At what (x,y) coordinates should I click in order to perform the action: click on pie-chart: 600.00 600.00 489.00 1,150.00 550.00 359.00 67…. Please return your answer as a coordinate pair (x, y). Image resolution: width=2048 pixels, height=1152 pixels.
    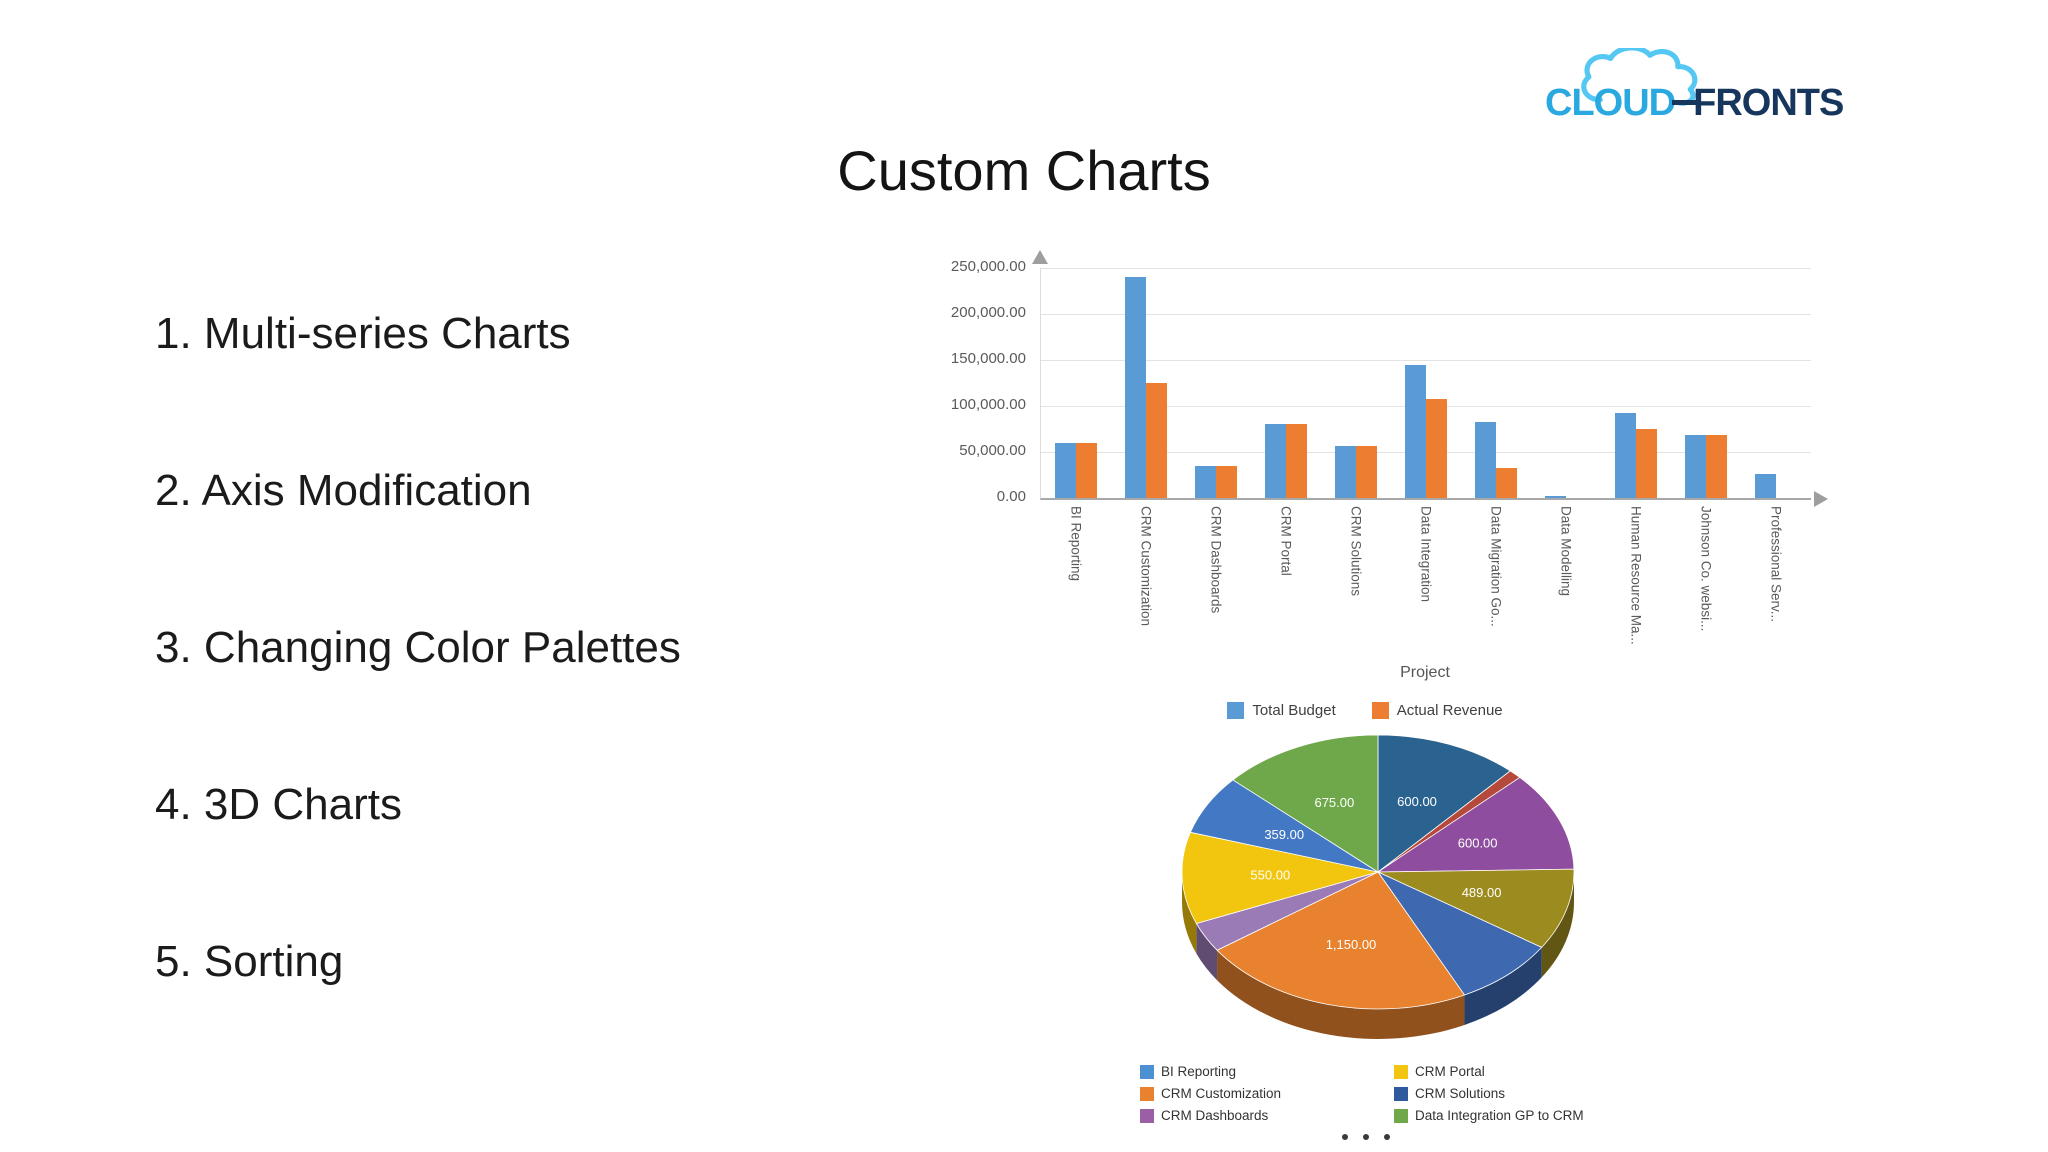
    Looking at the image, I should click on (1380, 887).